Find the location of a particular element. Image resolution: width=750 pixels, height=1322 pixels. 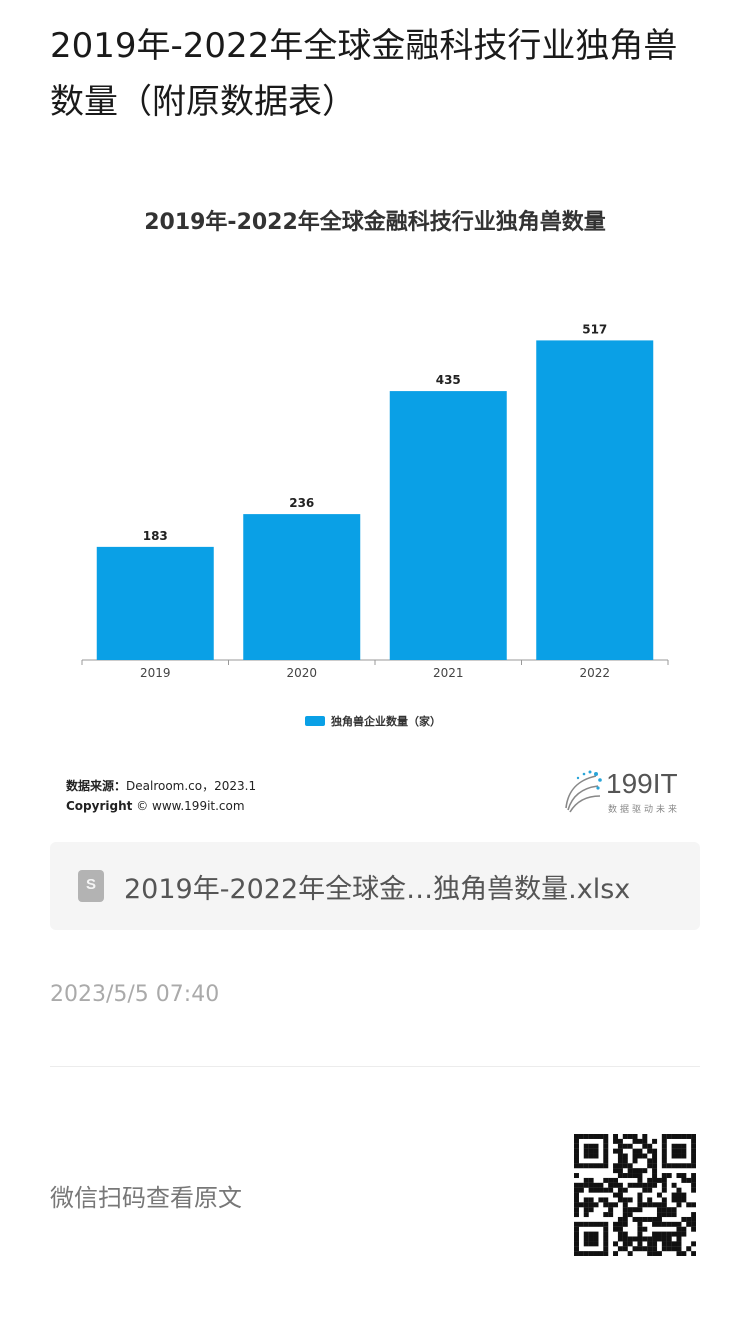

spreadsheet-file-icon is located at coordinates (91, 886).